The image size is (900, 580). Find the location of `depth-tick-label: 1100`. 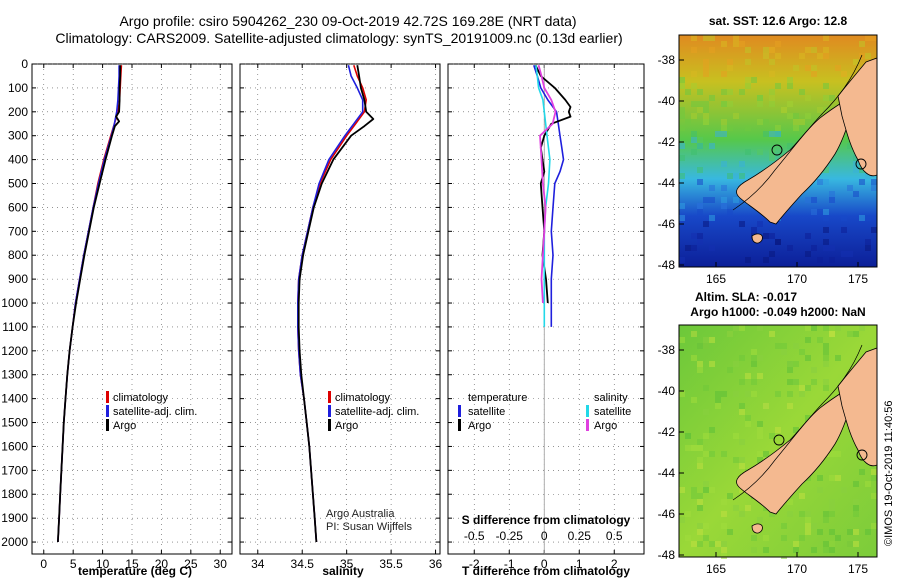

depth-tick-label: 1100 is located at coordinates (15, 327).